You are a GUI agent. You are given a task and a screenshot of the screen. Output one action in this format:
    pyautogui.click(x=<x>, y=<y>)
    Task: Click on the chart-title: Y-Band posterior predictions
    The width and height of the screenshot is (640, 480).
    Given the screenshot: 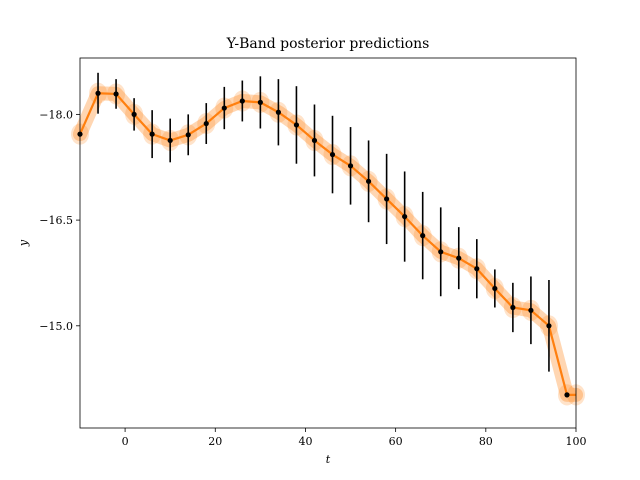 What is the action you would take?
    pyautogui.click(x=328, y=44)
    